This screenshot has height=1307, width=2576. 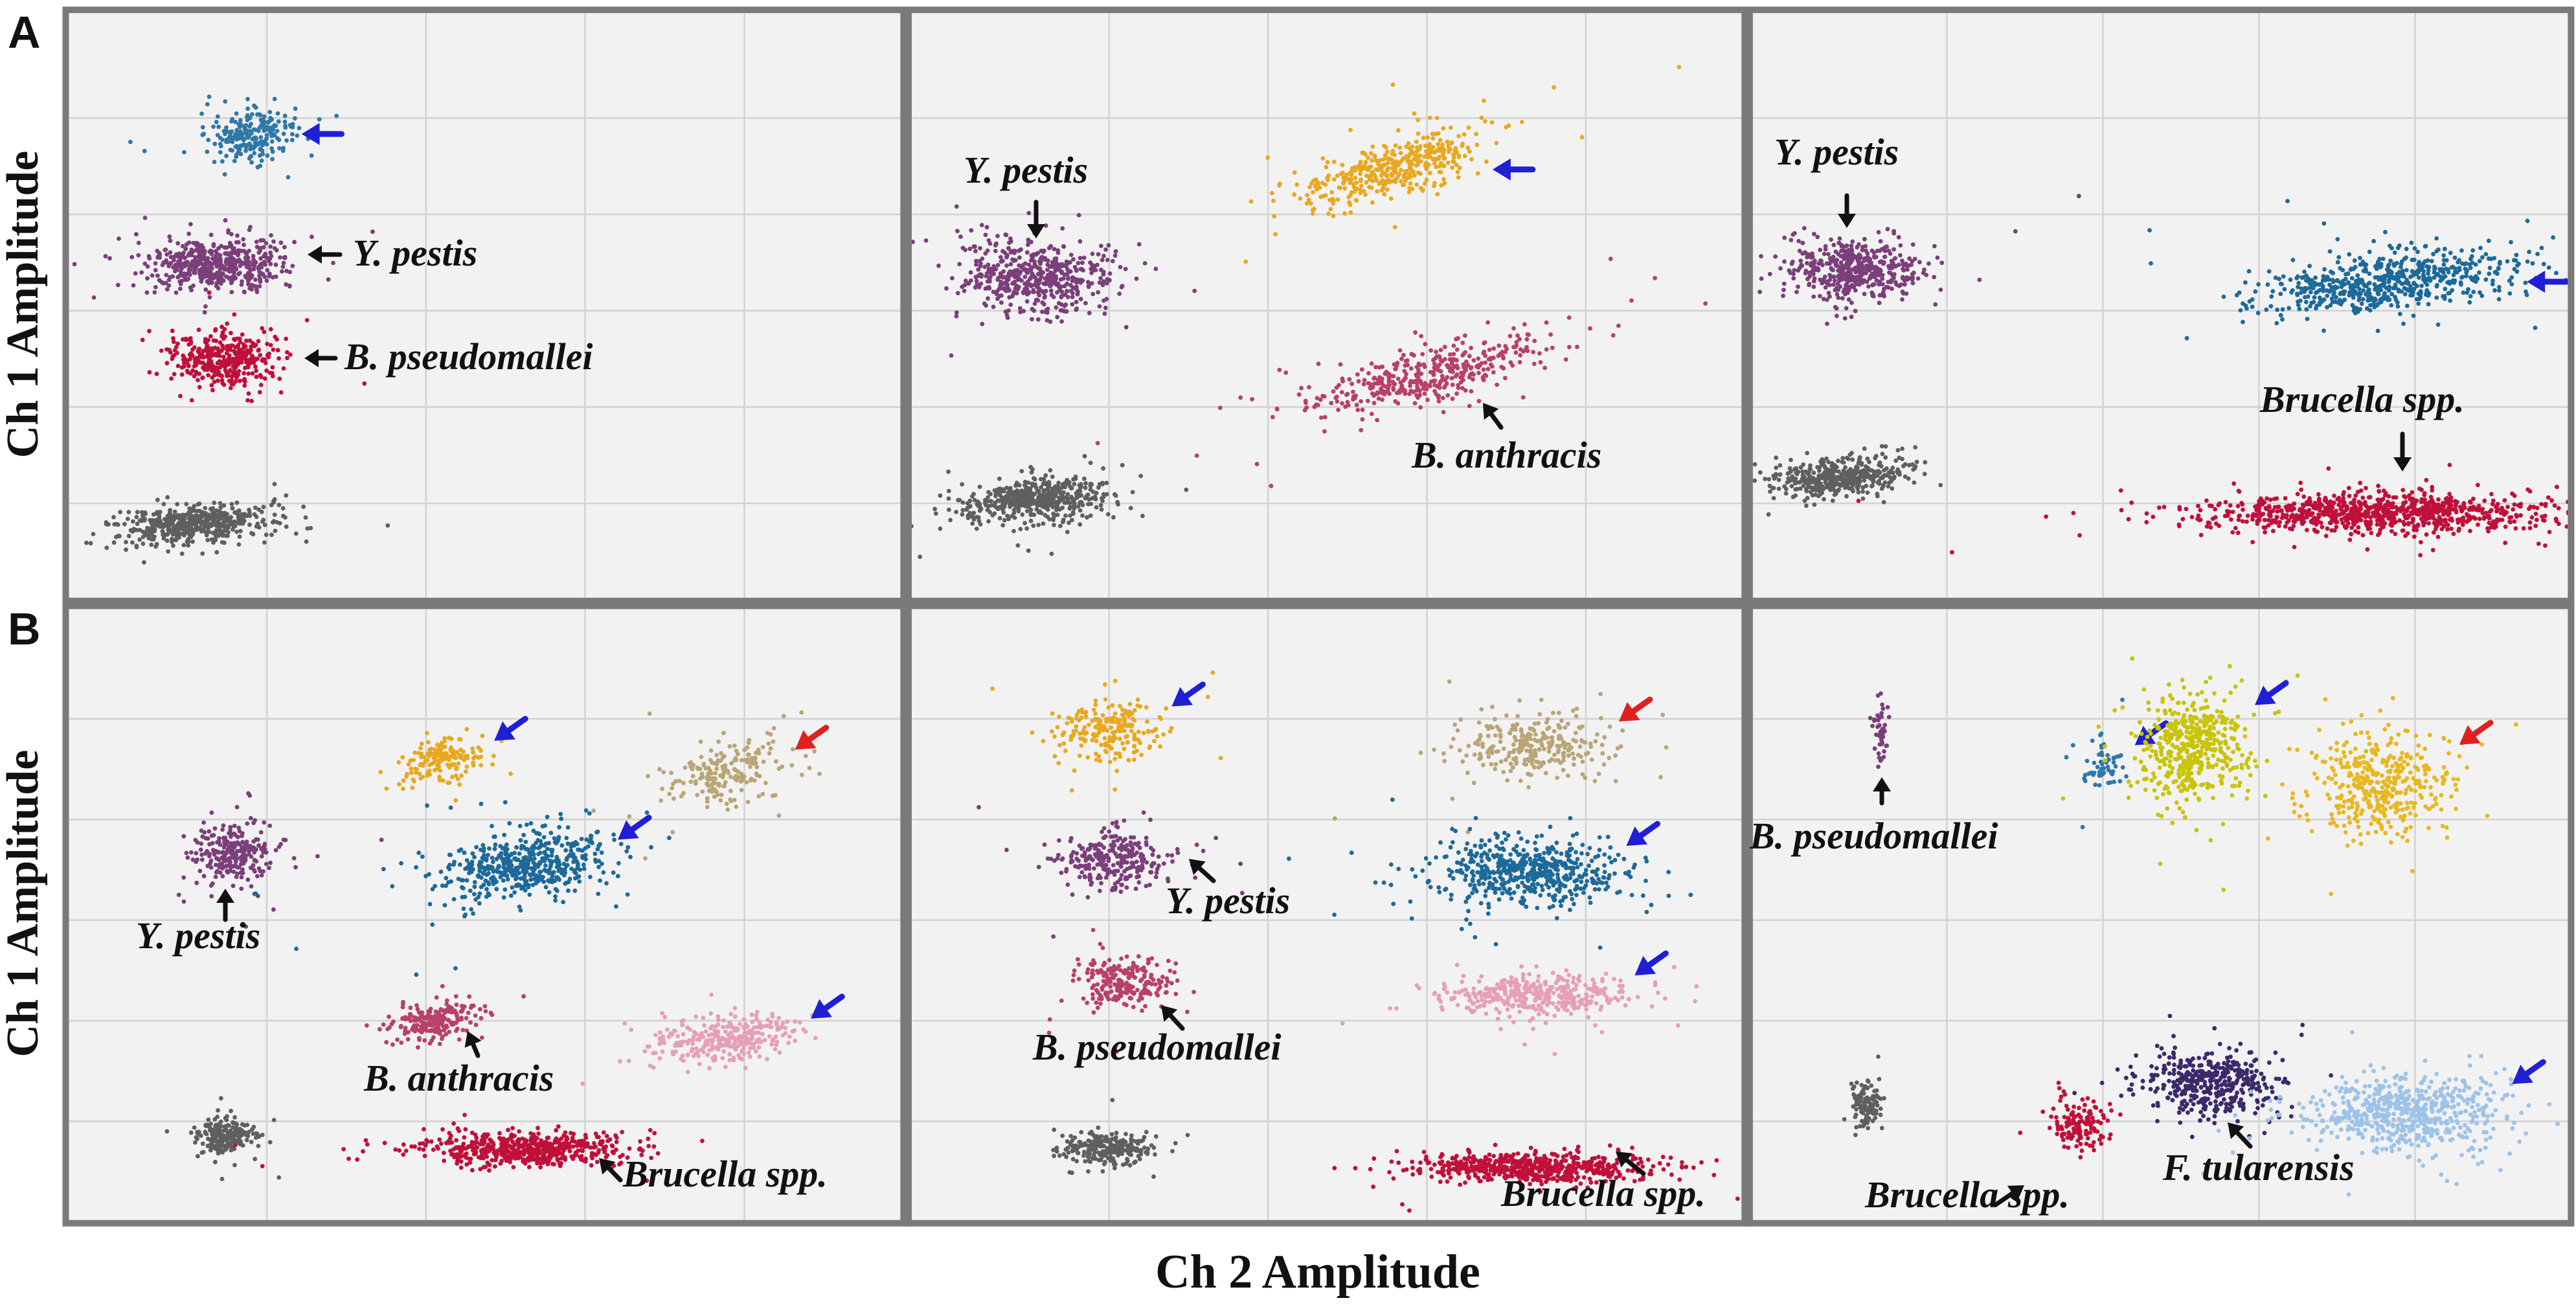 I want to click on cluster-gray, so click(x=237, y=523).